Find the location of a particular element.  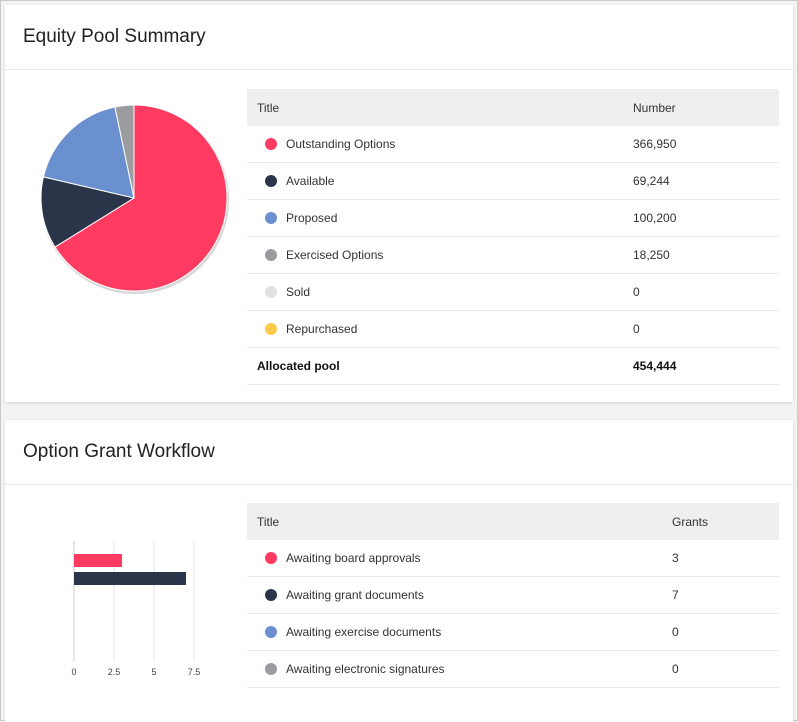

total-row: Allocated pool 454,444 is located at coordinates (513, 366).